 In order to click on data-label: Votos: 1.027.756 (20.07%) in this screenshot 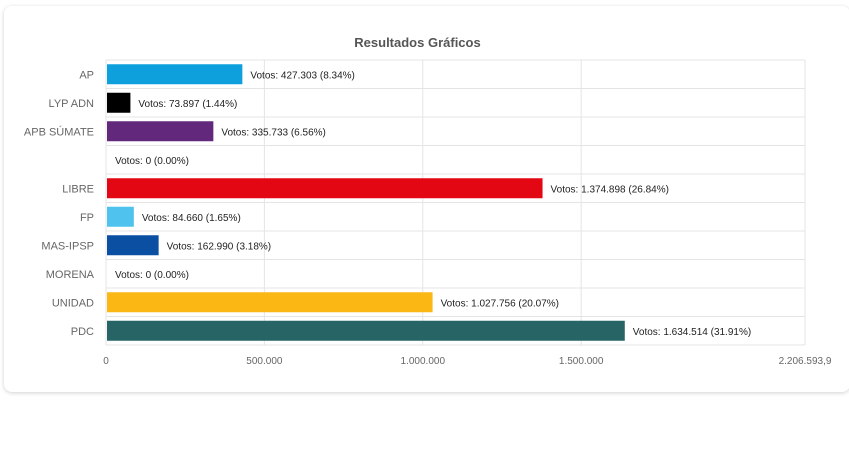, I will do `click(500, 303)`.